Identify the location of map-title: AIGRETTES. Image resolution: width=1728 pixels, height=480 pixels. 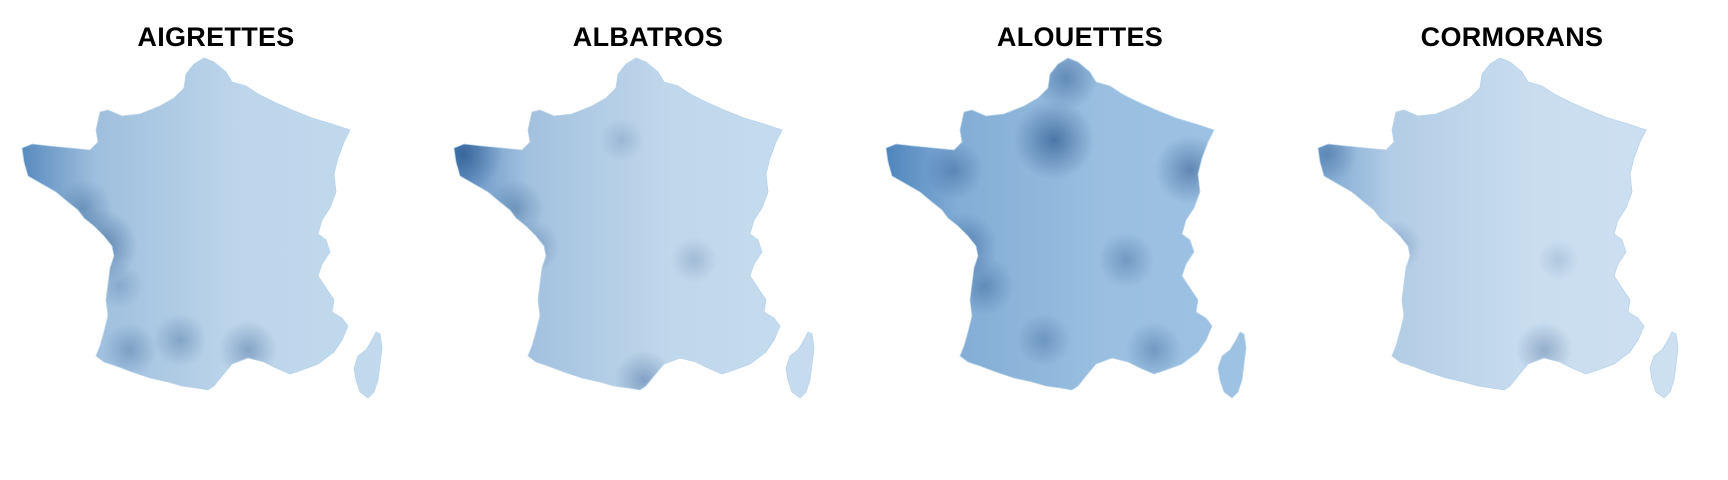
(216, 37).